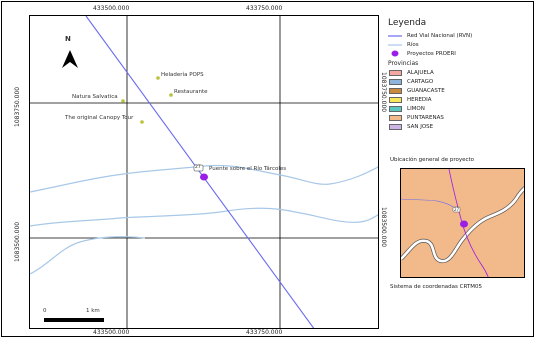 This screenshot has width=537, height=339. I want to click on scale-label-start: 0, so click(45, 311).